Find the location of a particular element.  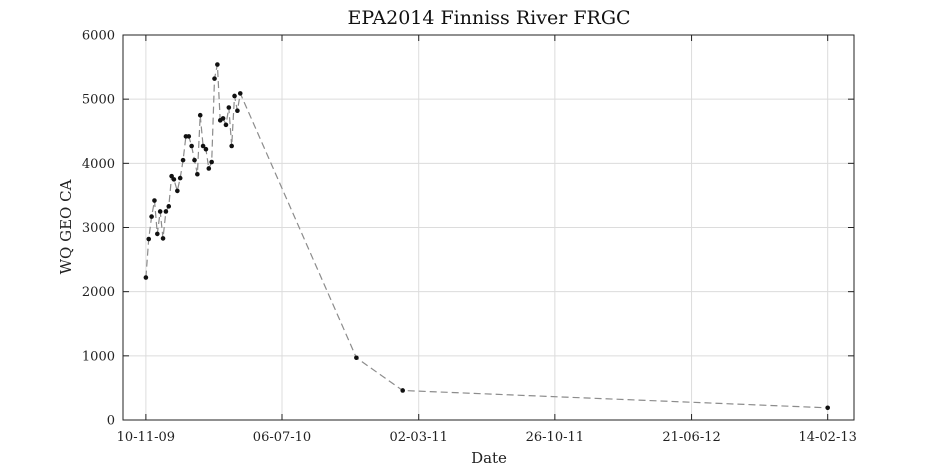

y-axis-label: WQ GEO CA is located at coordinates (66, 226).